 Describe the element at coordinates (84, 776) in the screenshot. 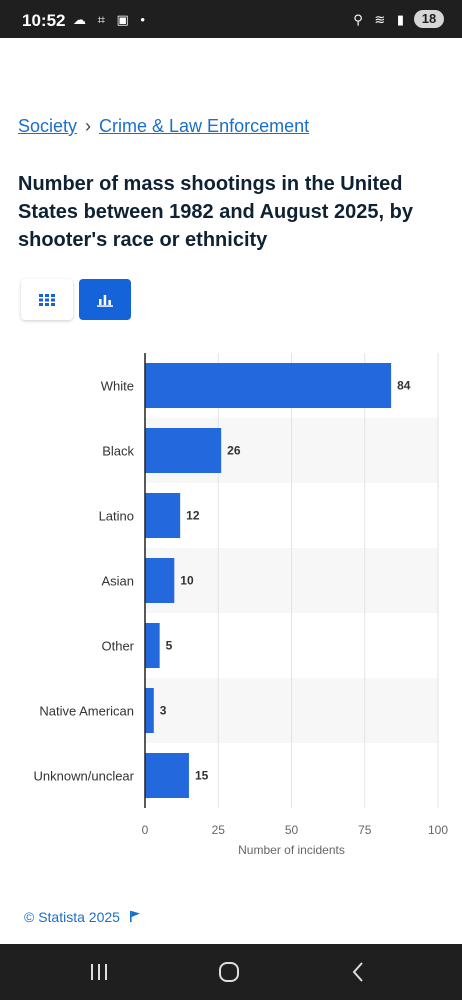

I see `category-label: Unknown/unclear` at that location.